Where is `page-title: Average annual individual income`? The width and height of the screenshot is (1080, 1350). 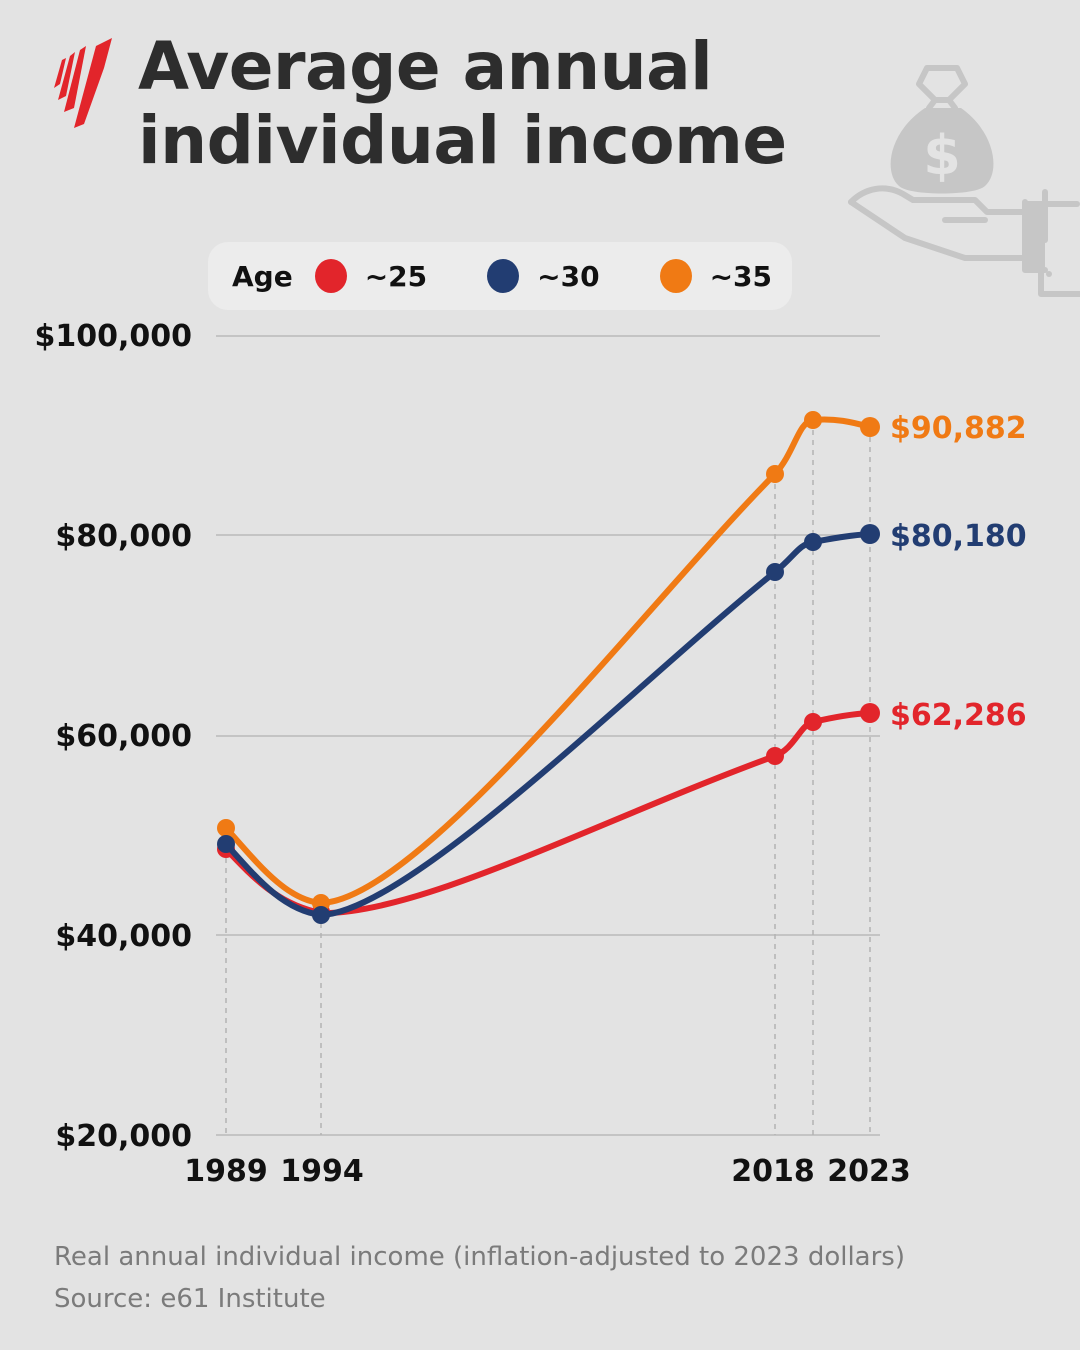
page-title: Average annual individual income is located at coordinates (462, 104).